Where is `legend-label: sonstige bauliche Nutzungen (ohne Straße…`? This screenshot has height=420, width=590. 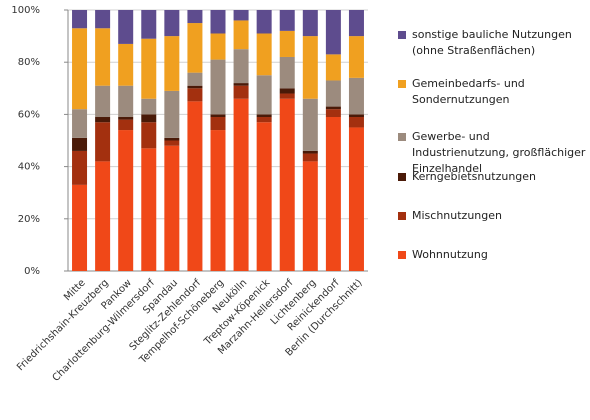
legend-label: sonstige bauliche Nutzungen (ohne Straße… is located at coordinates (492, 42).